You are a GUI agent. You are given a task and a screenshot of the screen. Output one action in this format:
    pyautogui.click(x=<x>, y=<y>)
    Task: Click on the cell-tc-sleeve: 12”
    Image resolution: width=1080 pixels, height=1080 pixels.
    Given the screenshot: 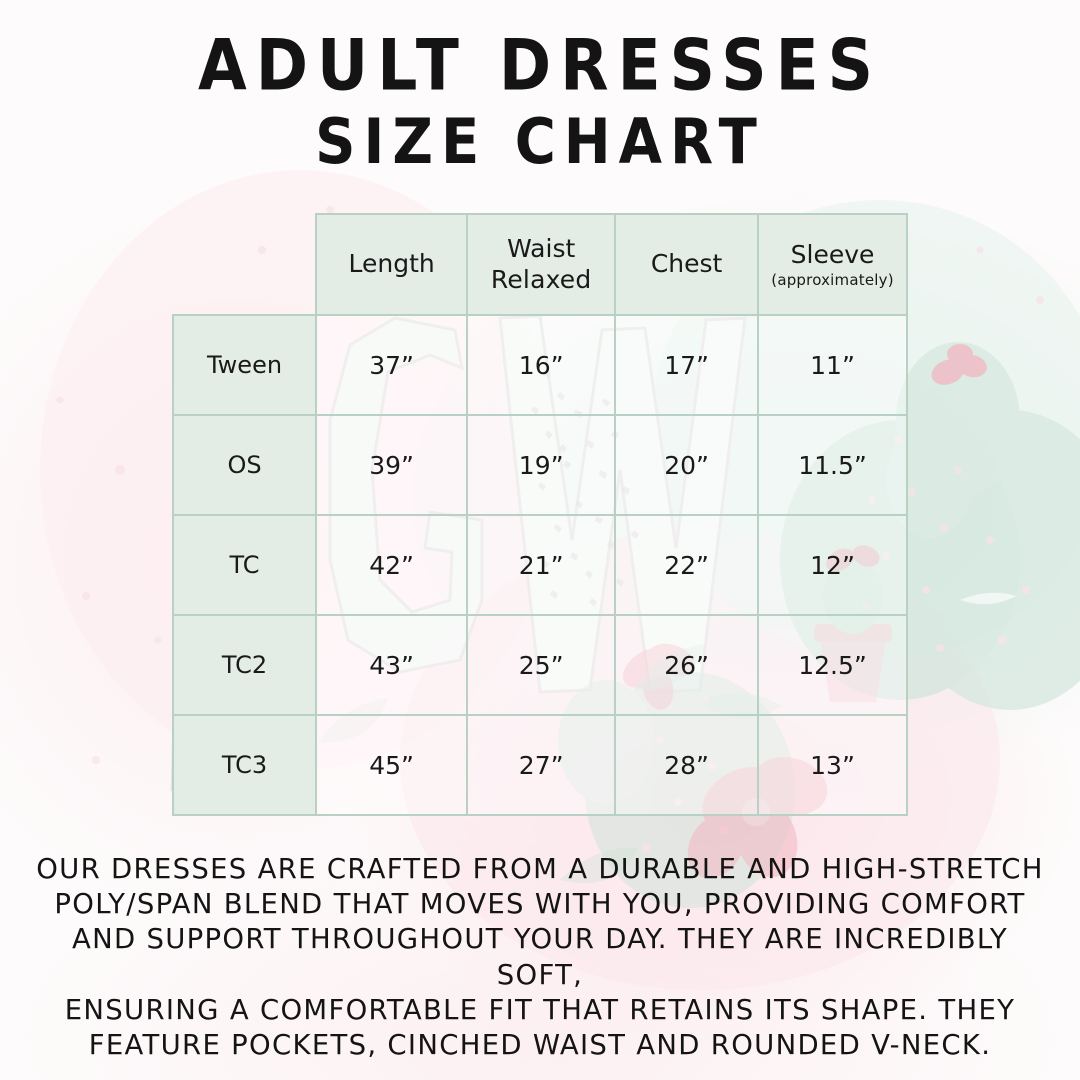 What is the action you would take?
    pyautogui.click(x=832, y=565)
    